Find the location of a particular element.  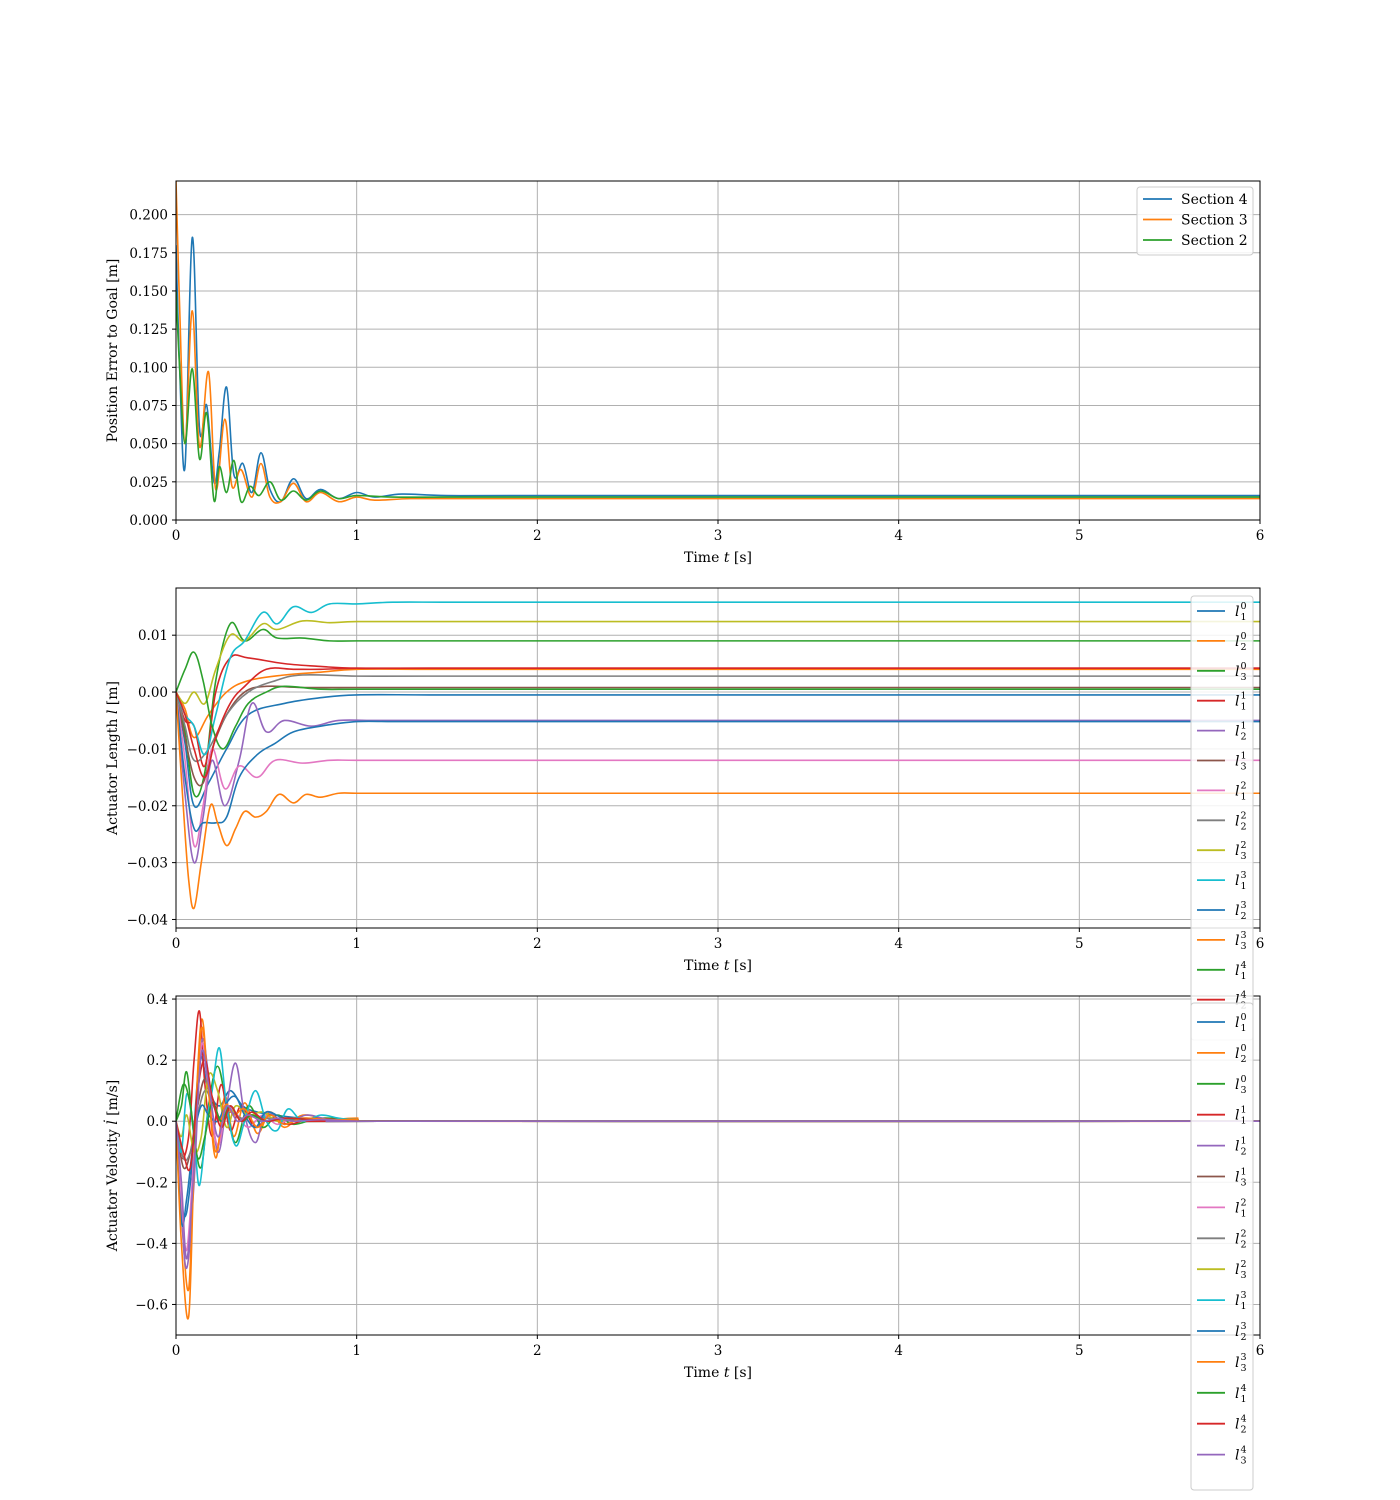

y-tick-label: −0.04 is located at coordinates (147, 920).